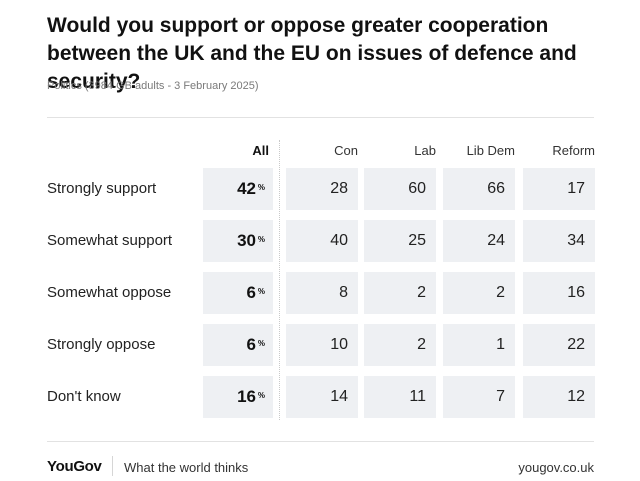 Image resolution: width=640 pixels, height=481 pixels. I want to click on cell-value: 1, so click(500, 344).